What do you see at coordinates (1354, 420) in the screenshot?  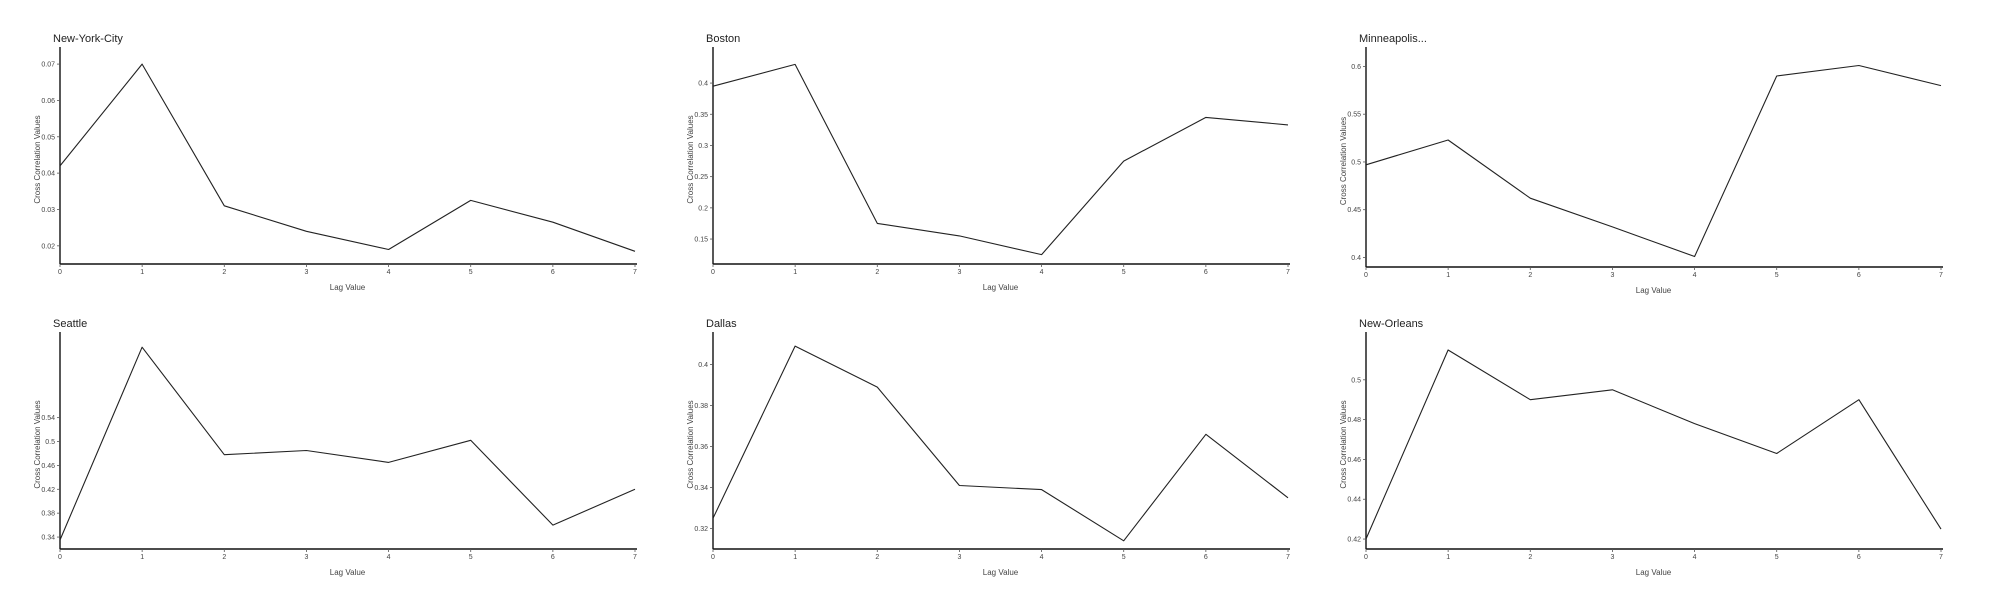 I see `y-tick-label: 0.48` at bounding box center [1354, 420].